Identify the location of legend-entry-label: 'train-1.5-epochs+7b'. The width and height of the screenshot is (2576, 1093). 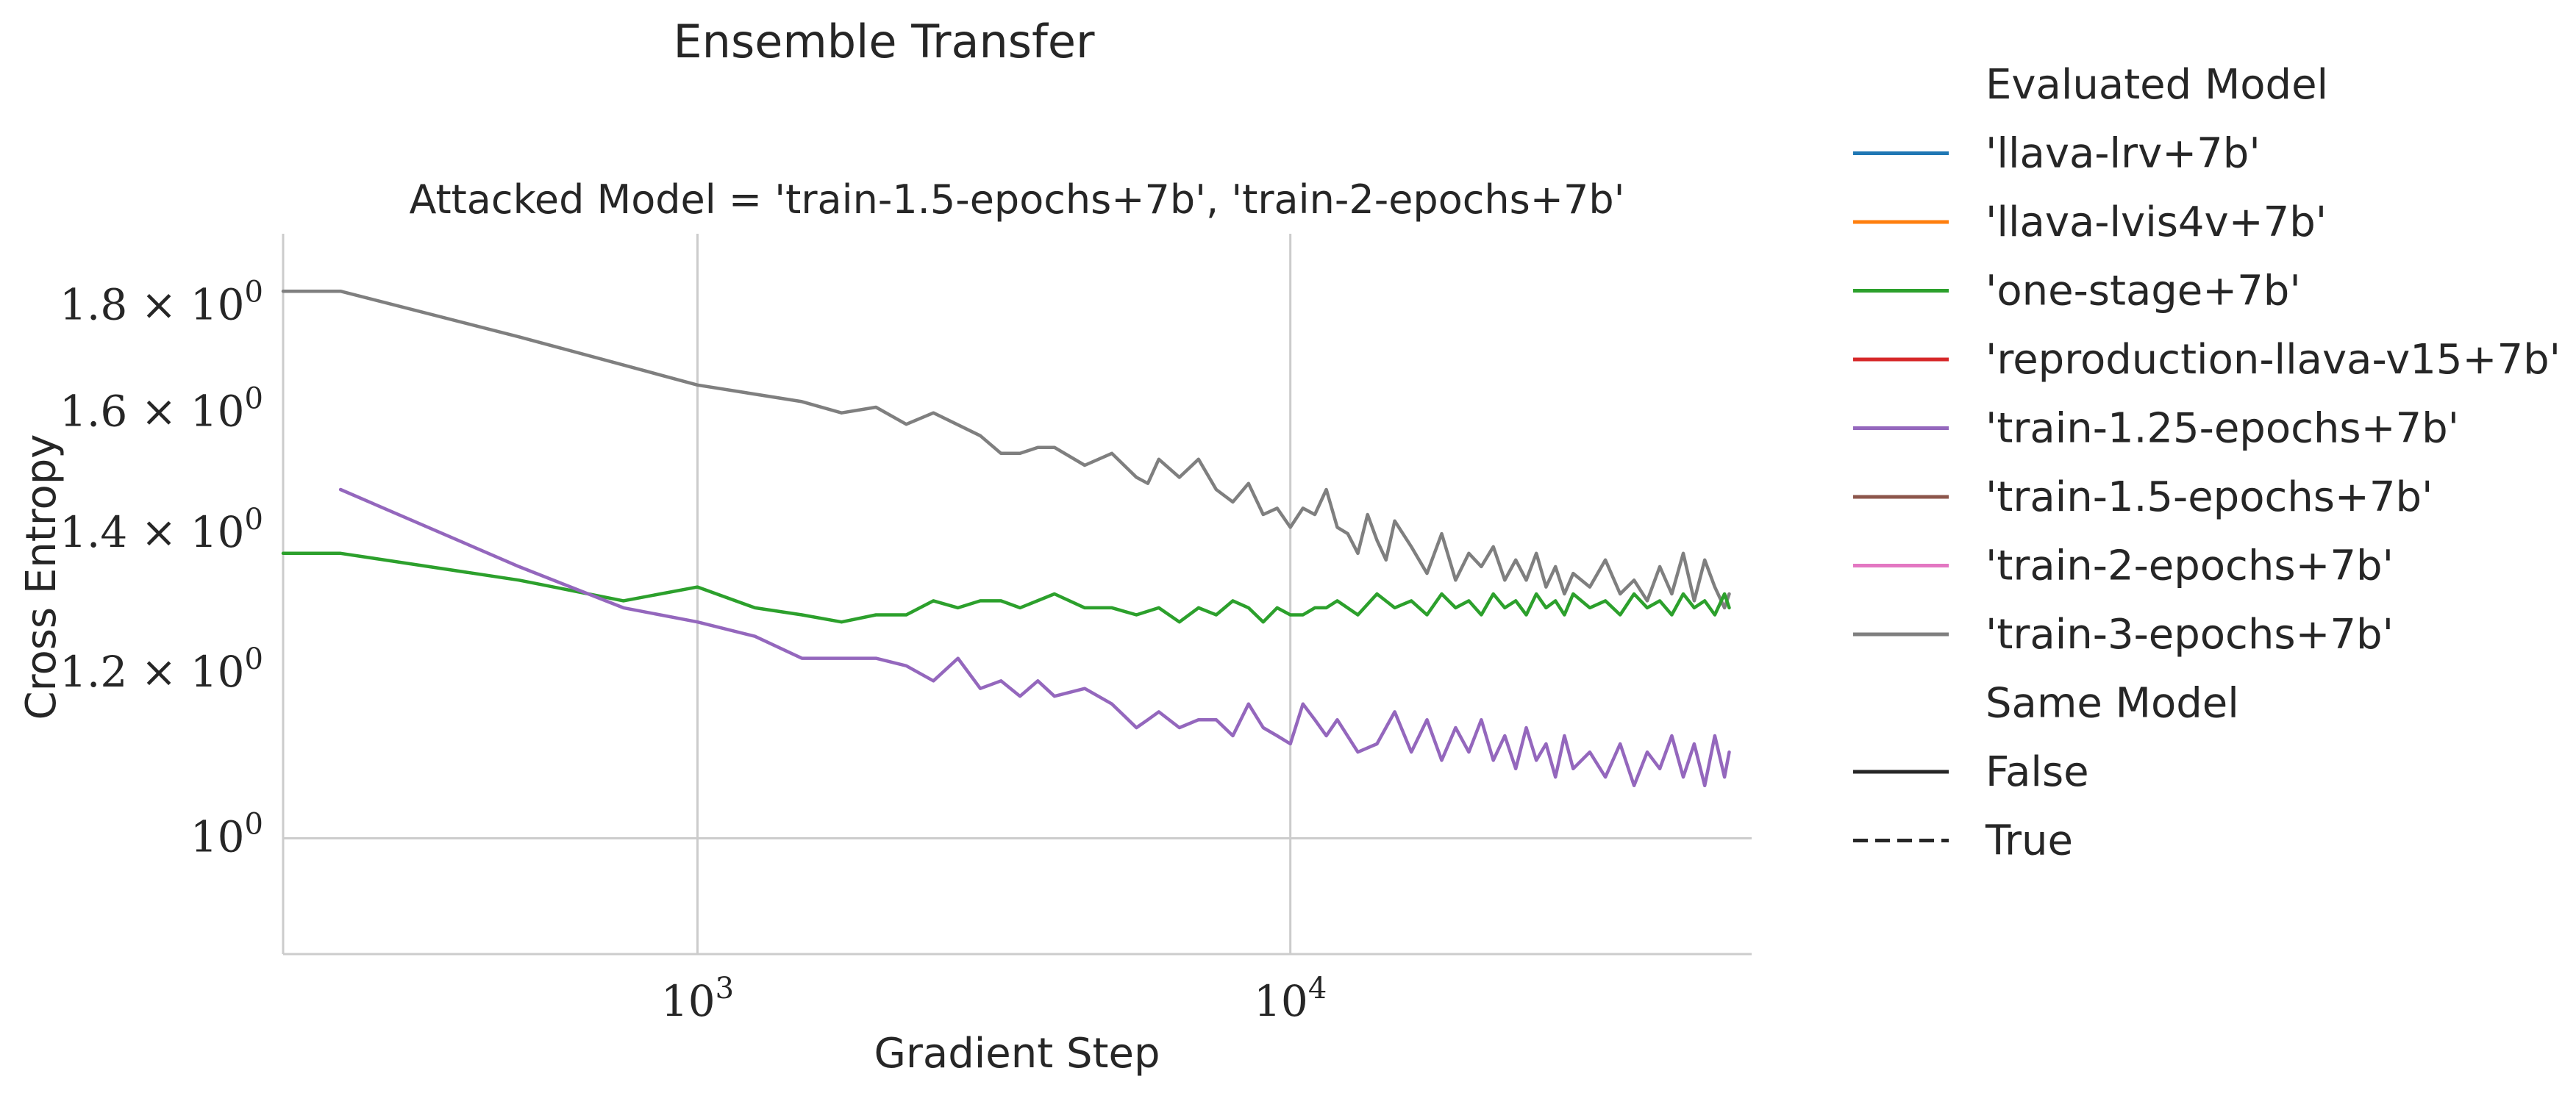
(2209, 497).